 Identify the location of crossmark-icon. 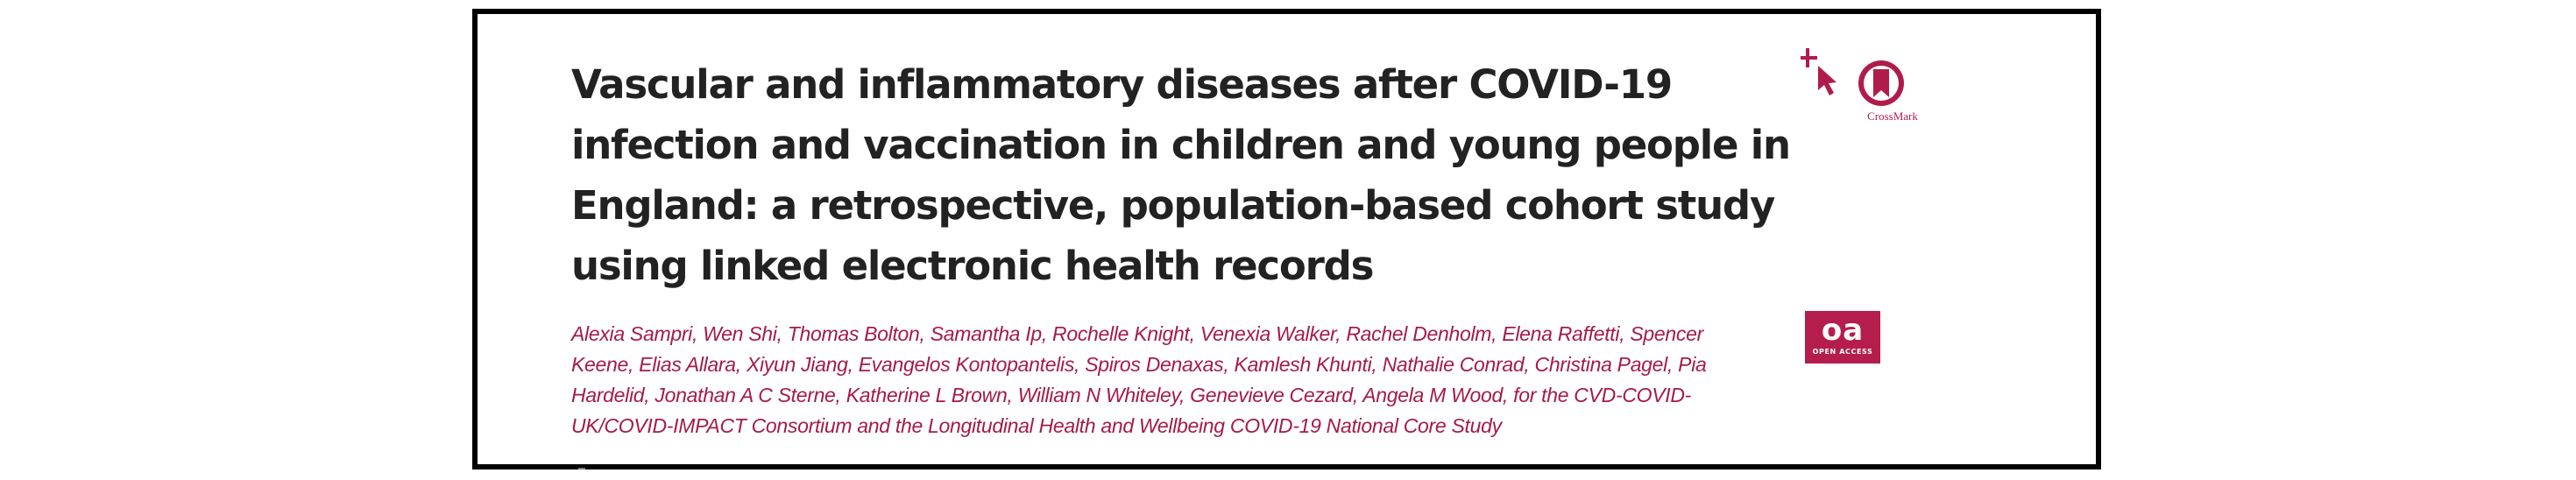
(1852, 77).